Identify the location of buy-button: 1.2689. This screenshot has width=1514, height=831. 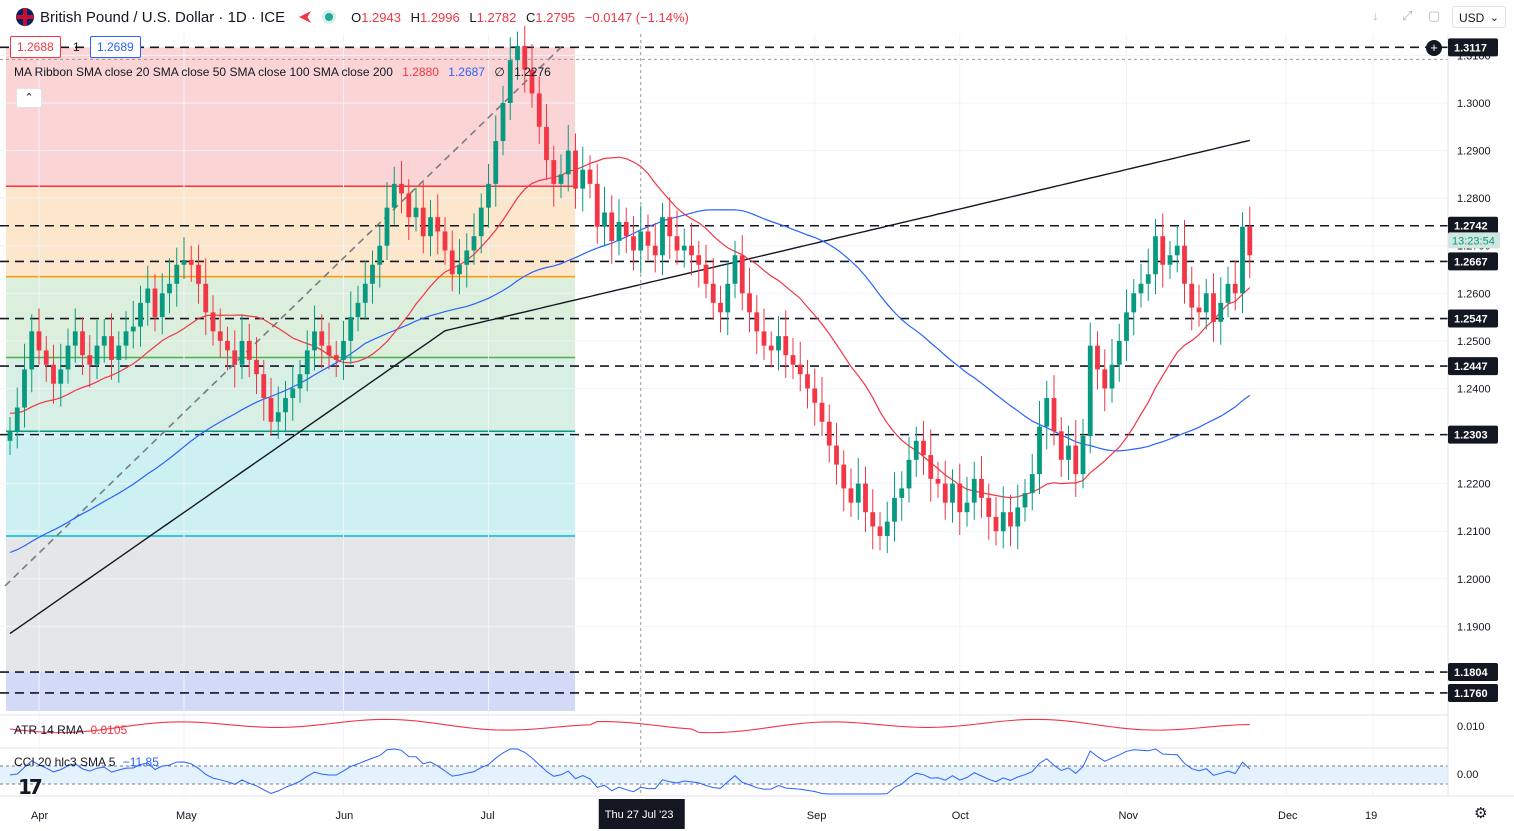
(115, 47).